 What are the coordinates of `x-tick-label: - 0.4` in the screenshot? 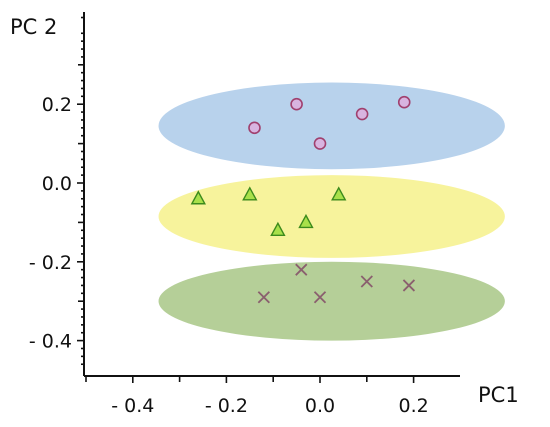 It's located at (132, 406).